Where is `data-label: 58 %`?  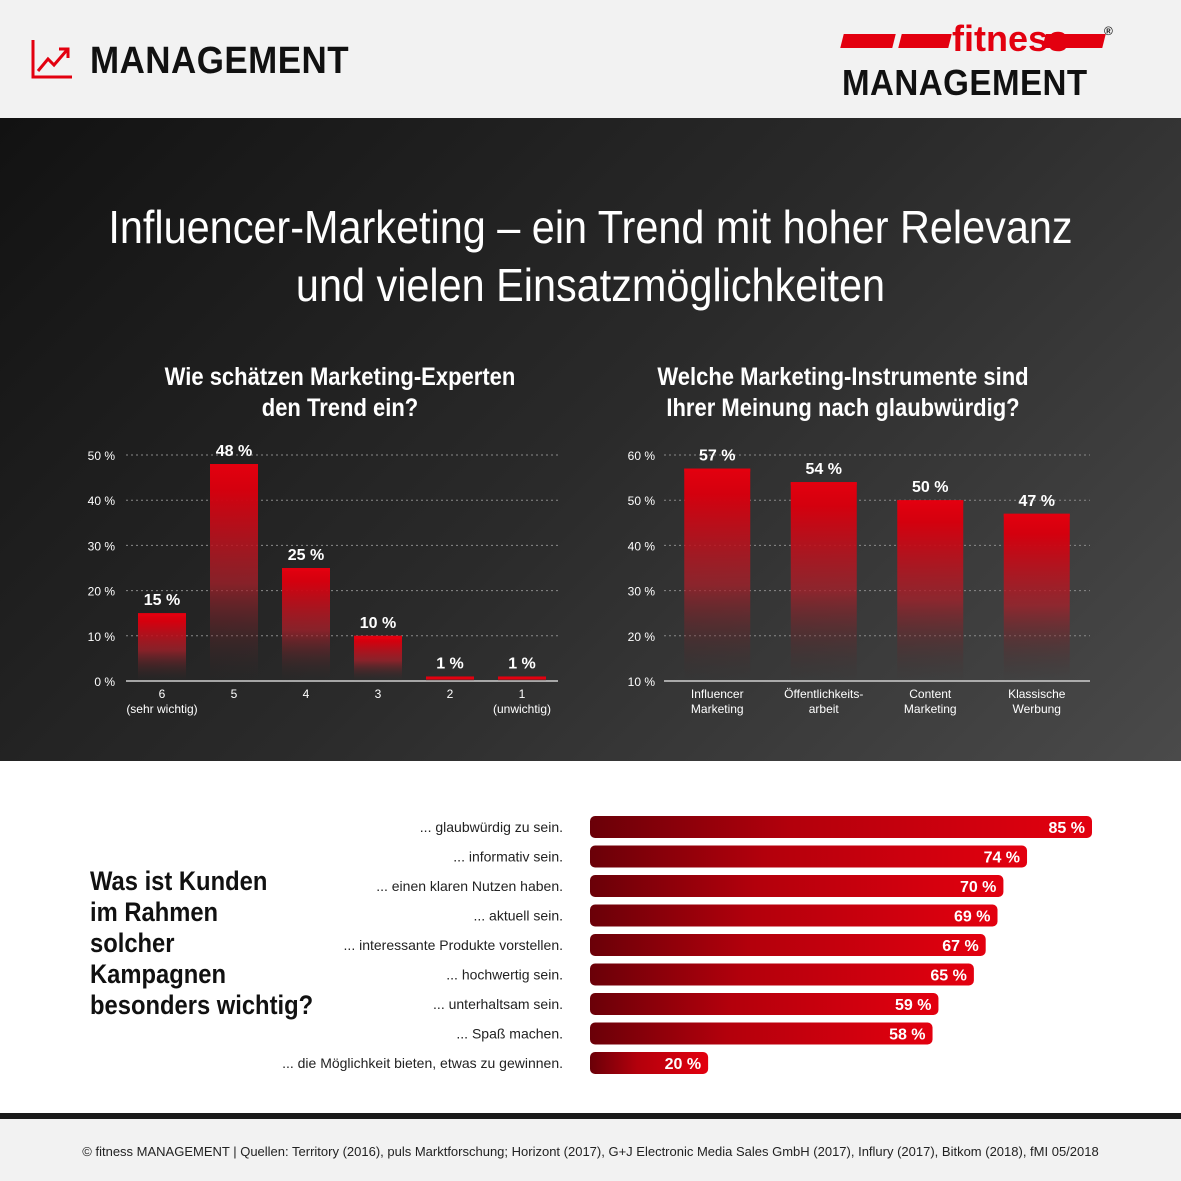
data-label: 58 % is located at coordinates (907, 1035).